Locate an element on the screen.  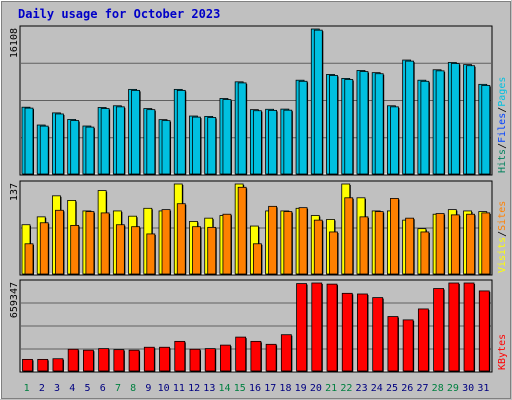
day-label-2: 2 is located at coordinates (42, 388).